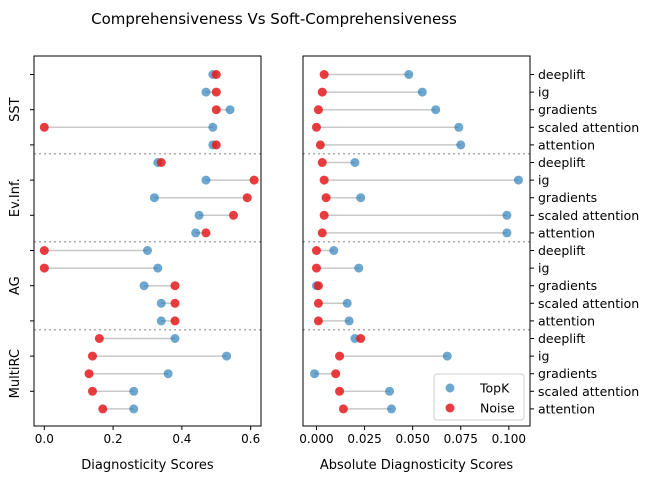  What do you see at coordinates (113, 439) in the screenshot?
I see `x-tick-label: 0.2` at bounding box center [113, 439].